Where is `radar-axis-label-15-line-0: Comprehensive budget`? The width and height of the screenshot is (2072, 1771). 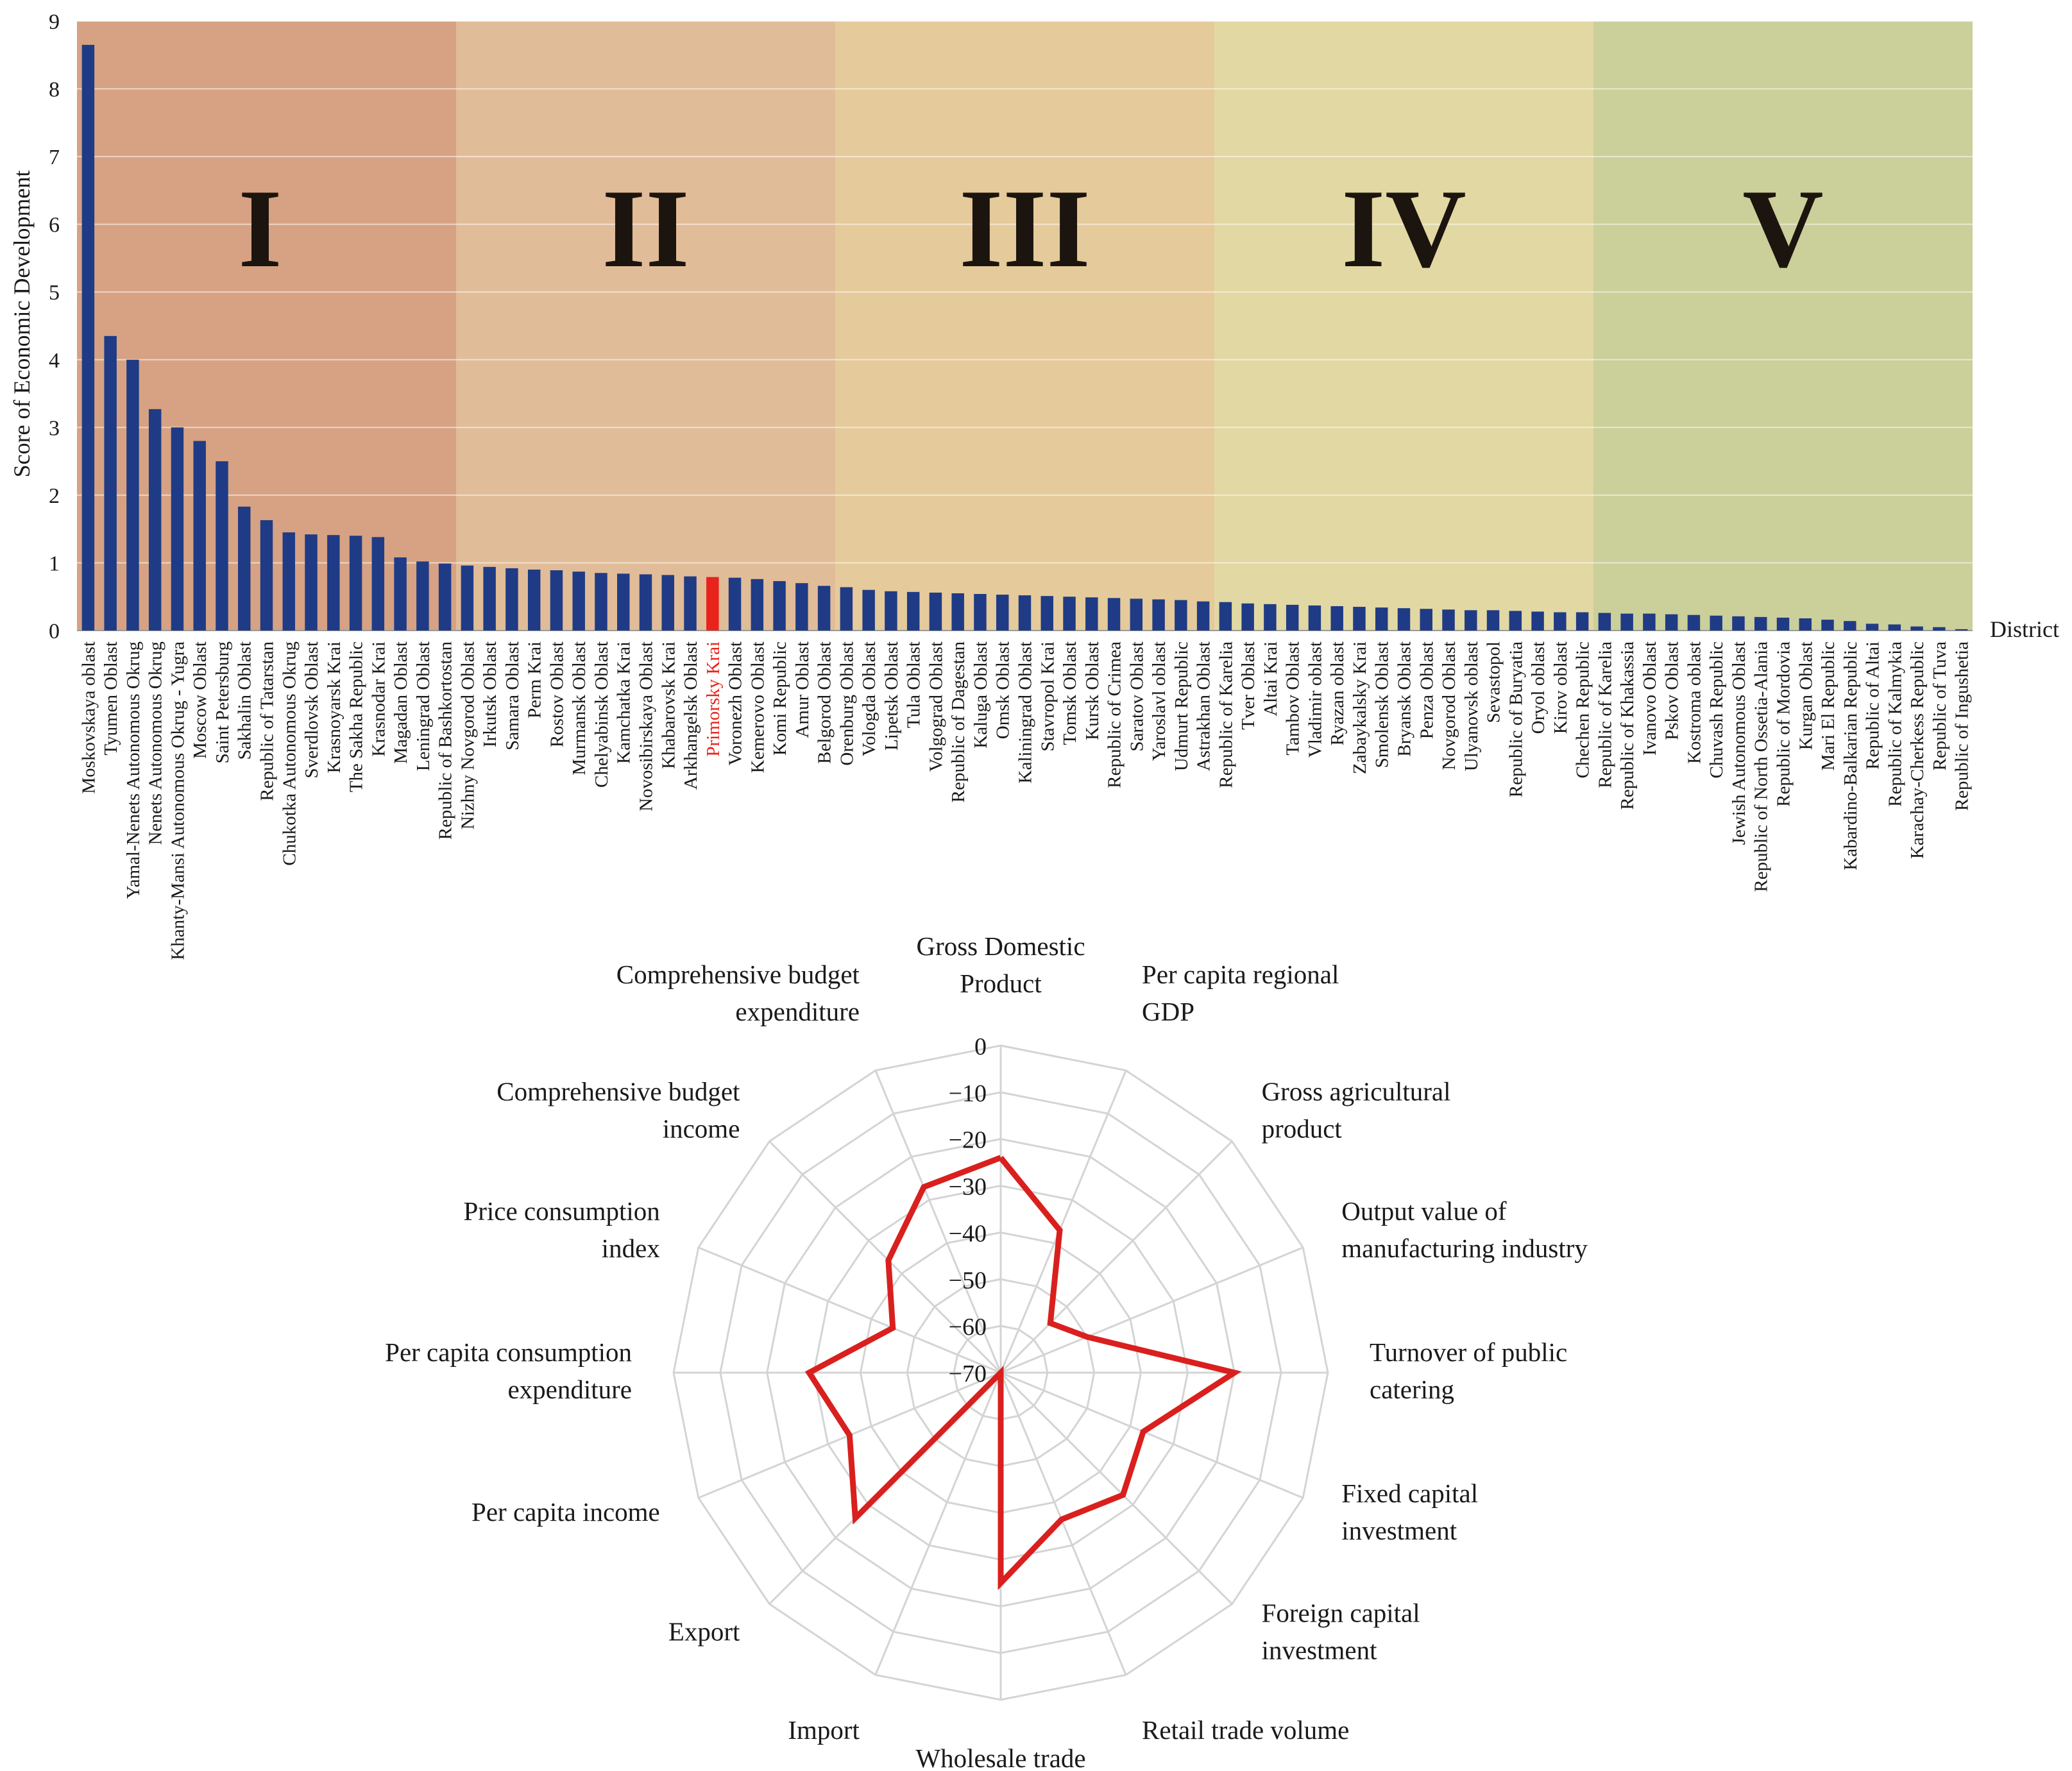
radar-axis-label-15-line-0: Comprehensive budget is located at coordinates (738, 974).